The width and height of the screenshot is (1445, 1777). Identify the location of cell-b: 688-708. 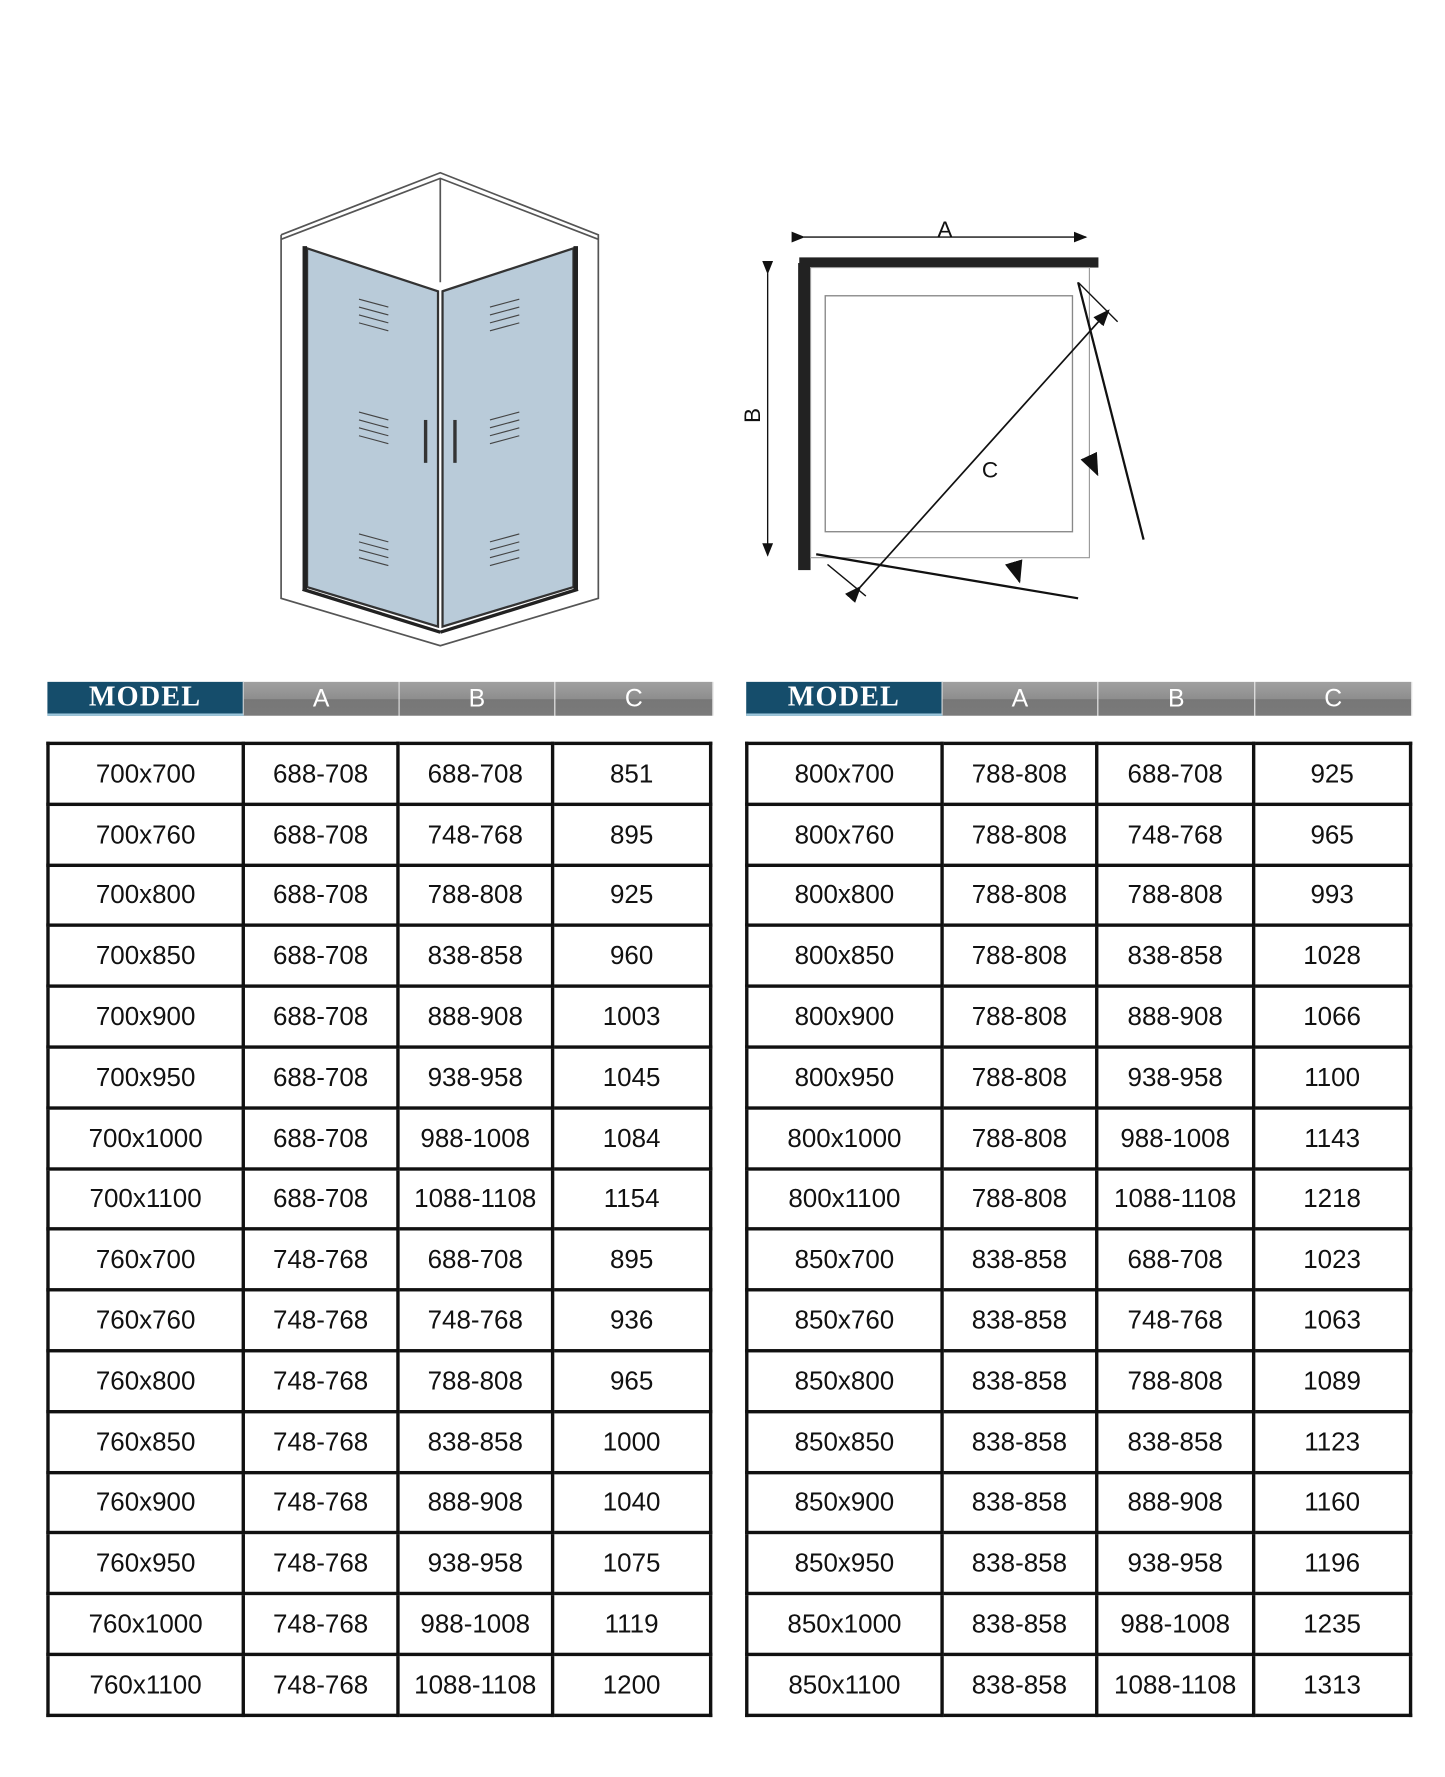
(475, 1259).